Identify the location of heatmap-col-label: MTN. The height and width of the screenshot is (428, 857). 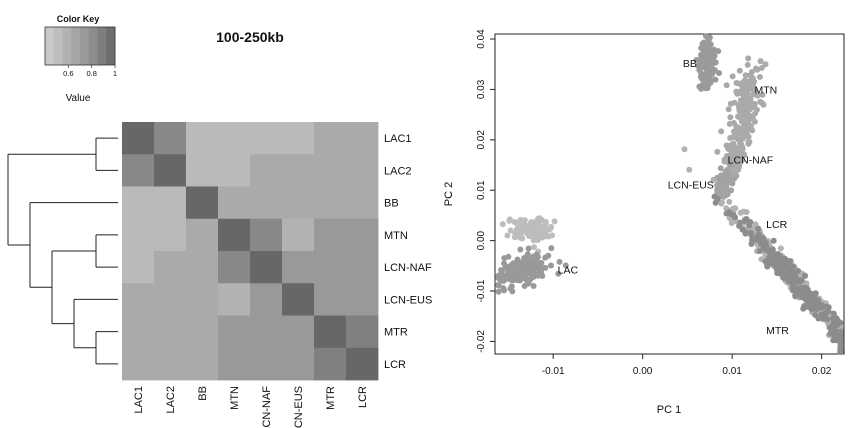
(235, 398).